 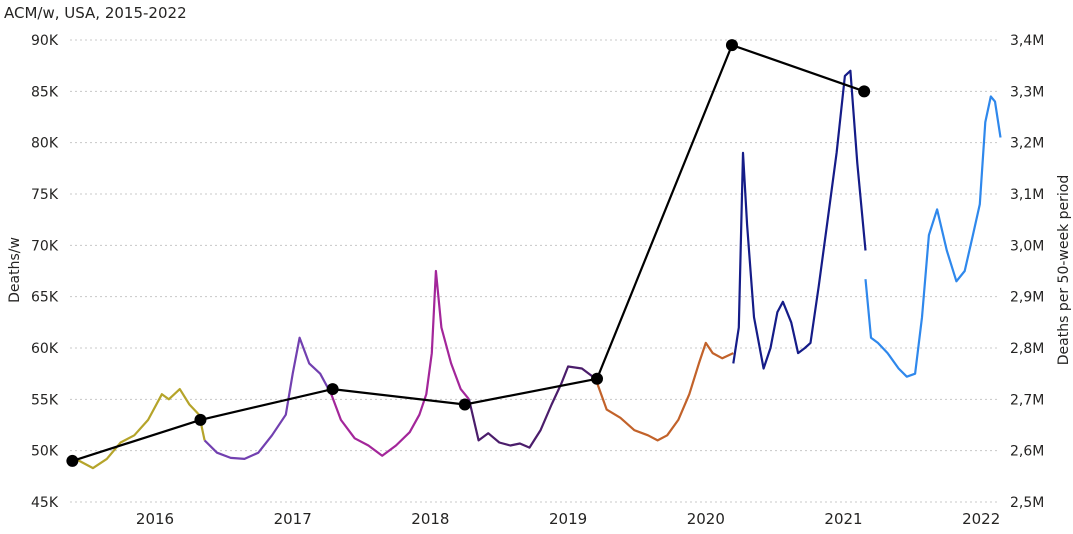 I want to click on x-axis-ticks: 2016 2017 2018 2019 2020 2021 2022, so click(x=568, y=519).